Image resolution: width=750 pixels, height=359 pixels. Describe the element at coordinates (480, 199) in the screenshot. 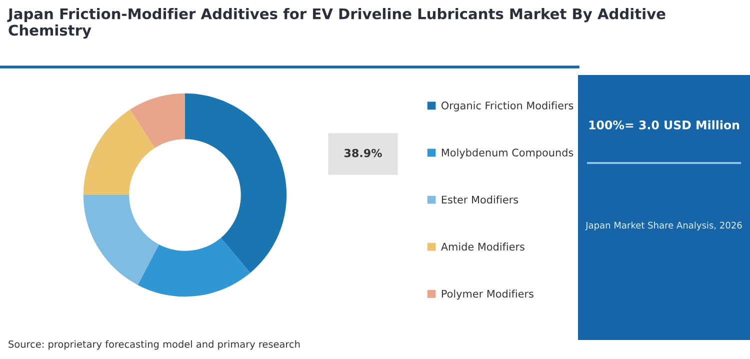

I see `legend-label: Ester Modifiers` at that location.